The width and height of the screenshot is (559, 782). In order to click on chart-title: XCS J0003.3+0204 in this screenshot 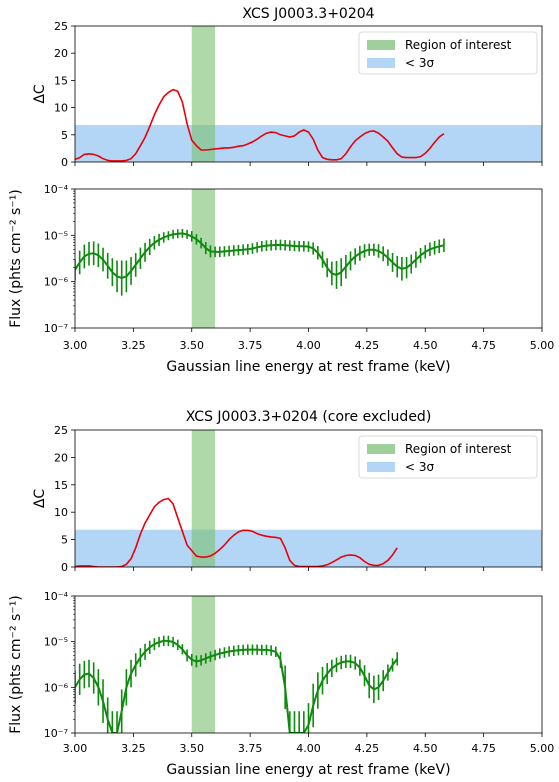, I will do `click(308, 14)`.